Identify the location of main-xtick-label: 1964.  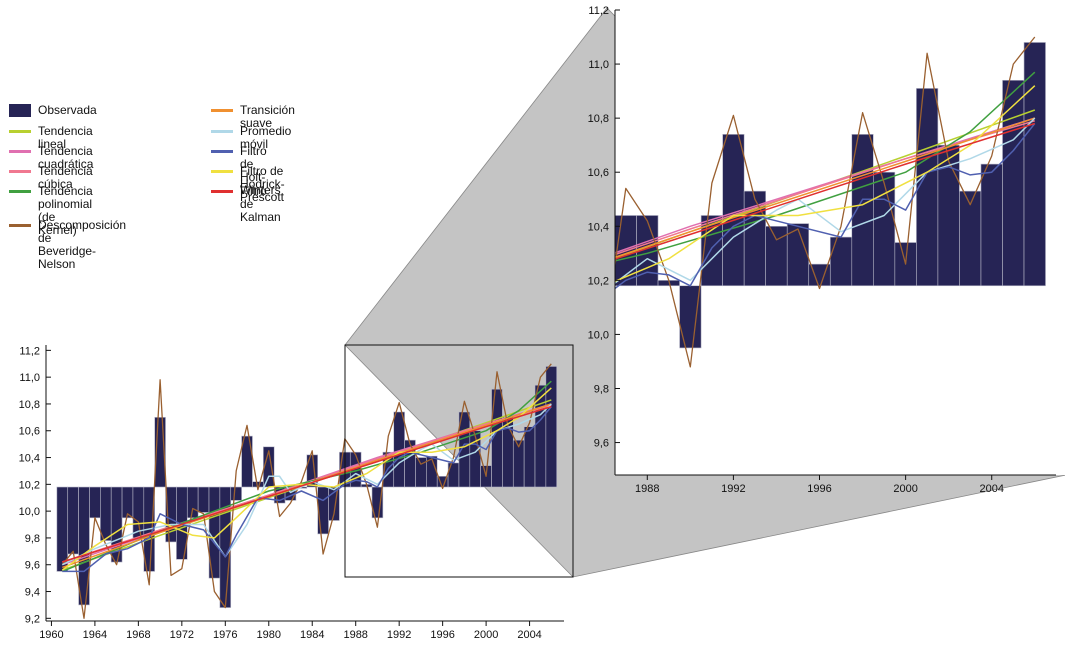
(95, 635).